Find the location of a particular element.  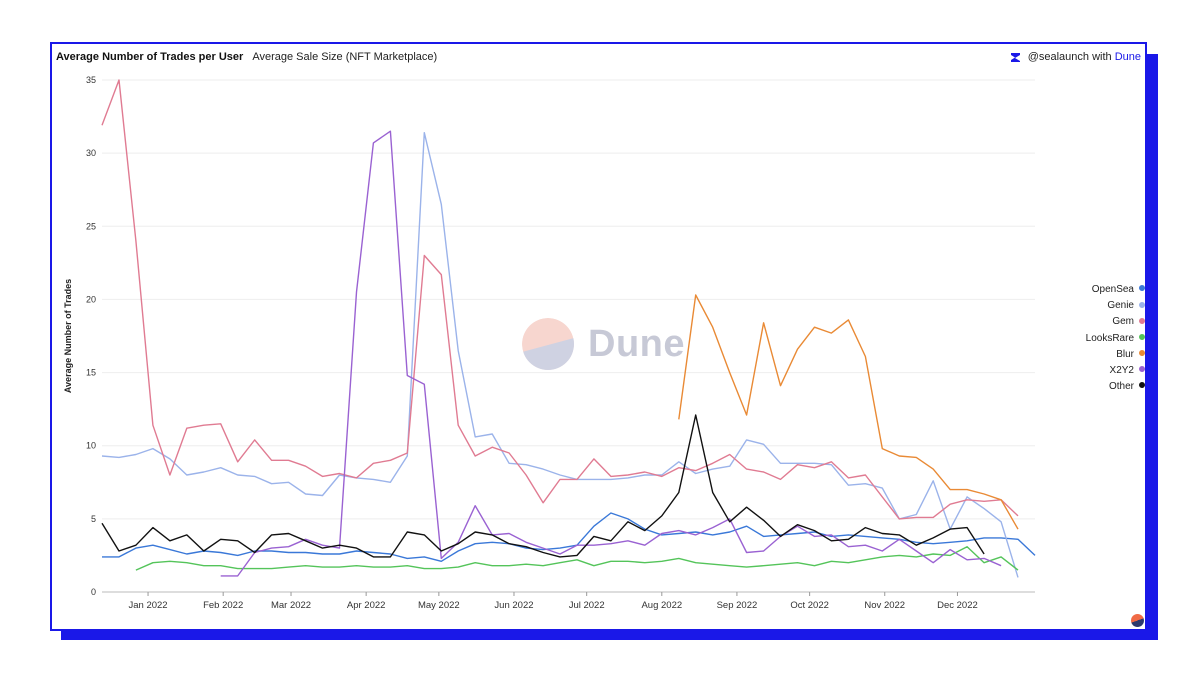

series-line-looksrare is located at coordinates (577, 558).